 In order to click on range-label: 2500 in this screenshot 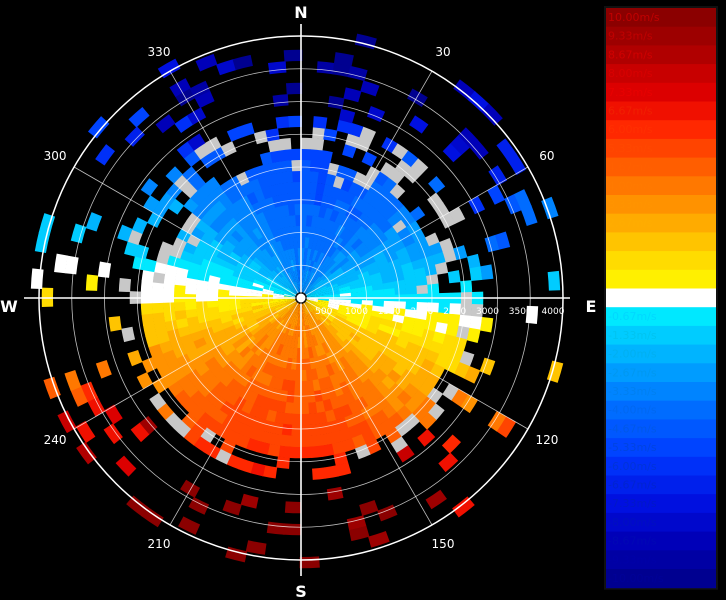, I will do `click(454, 312)`.